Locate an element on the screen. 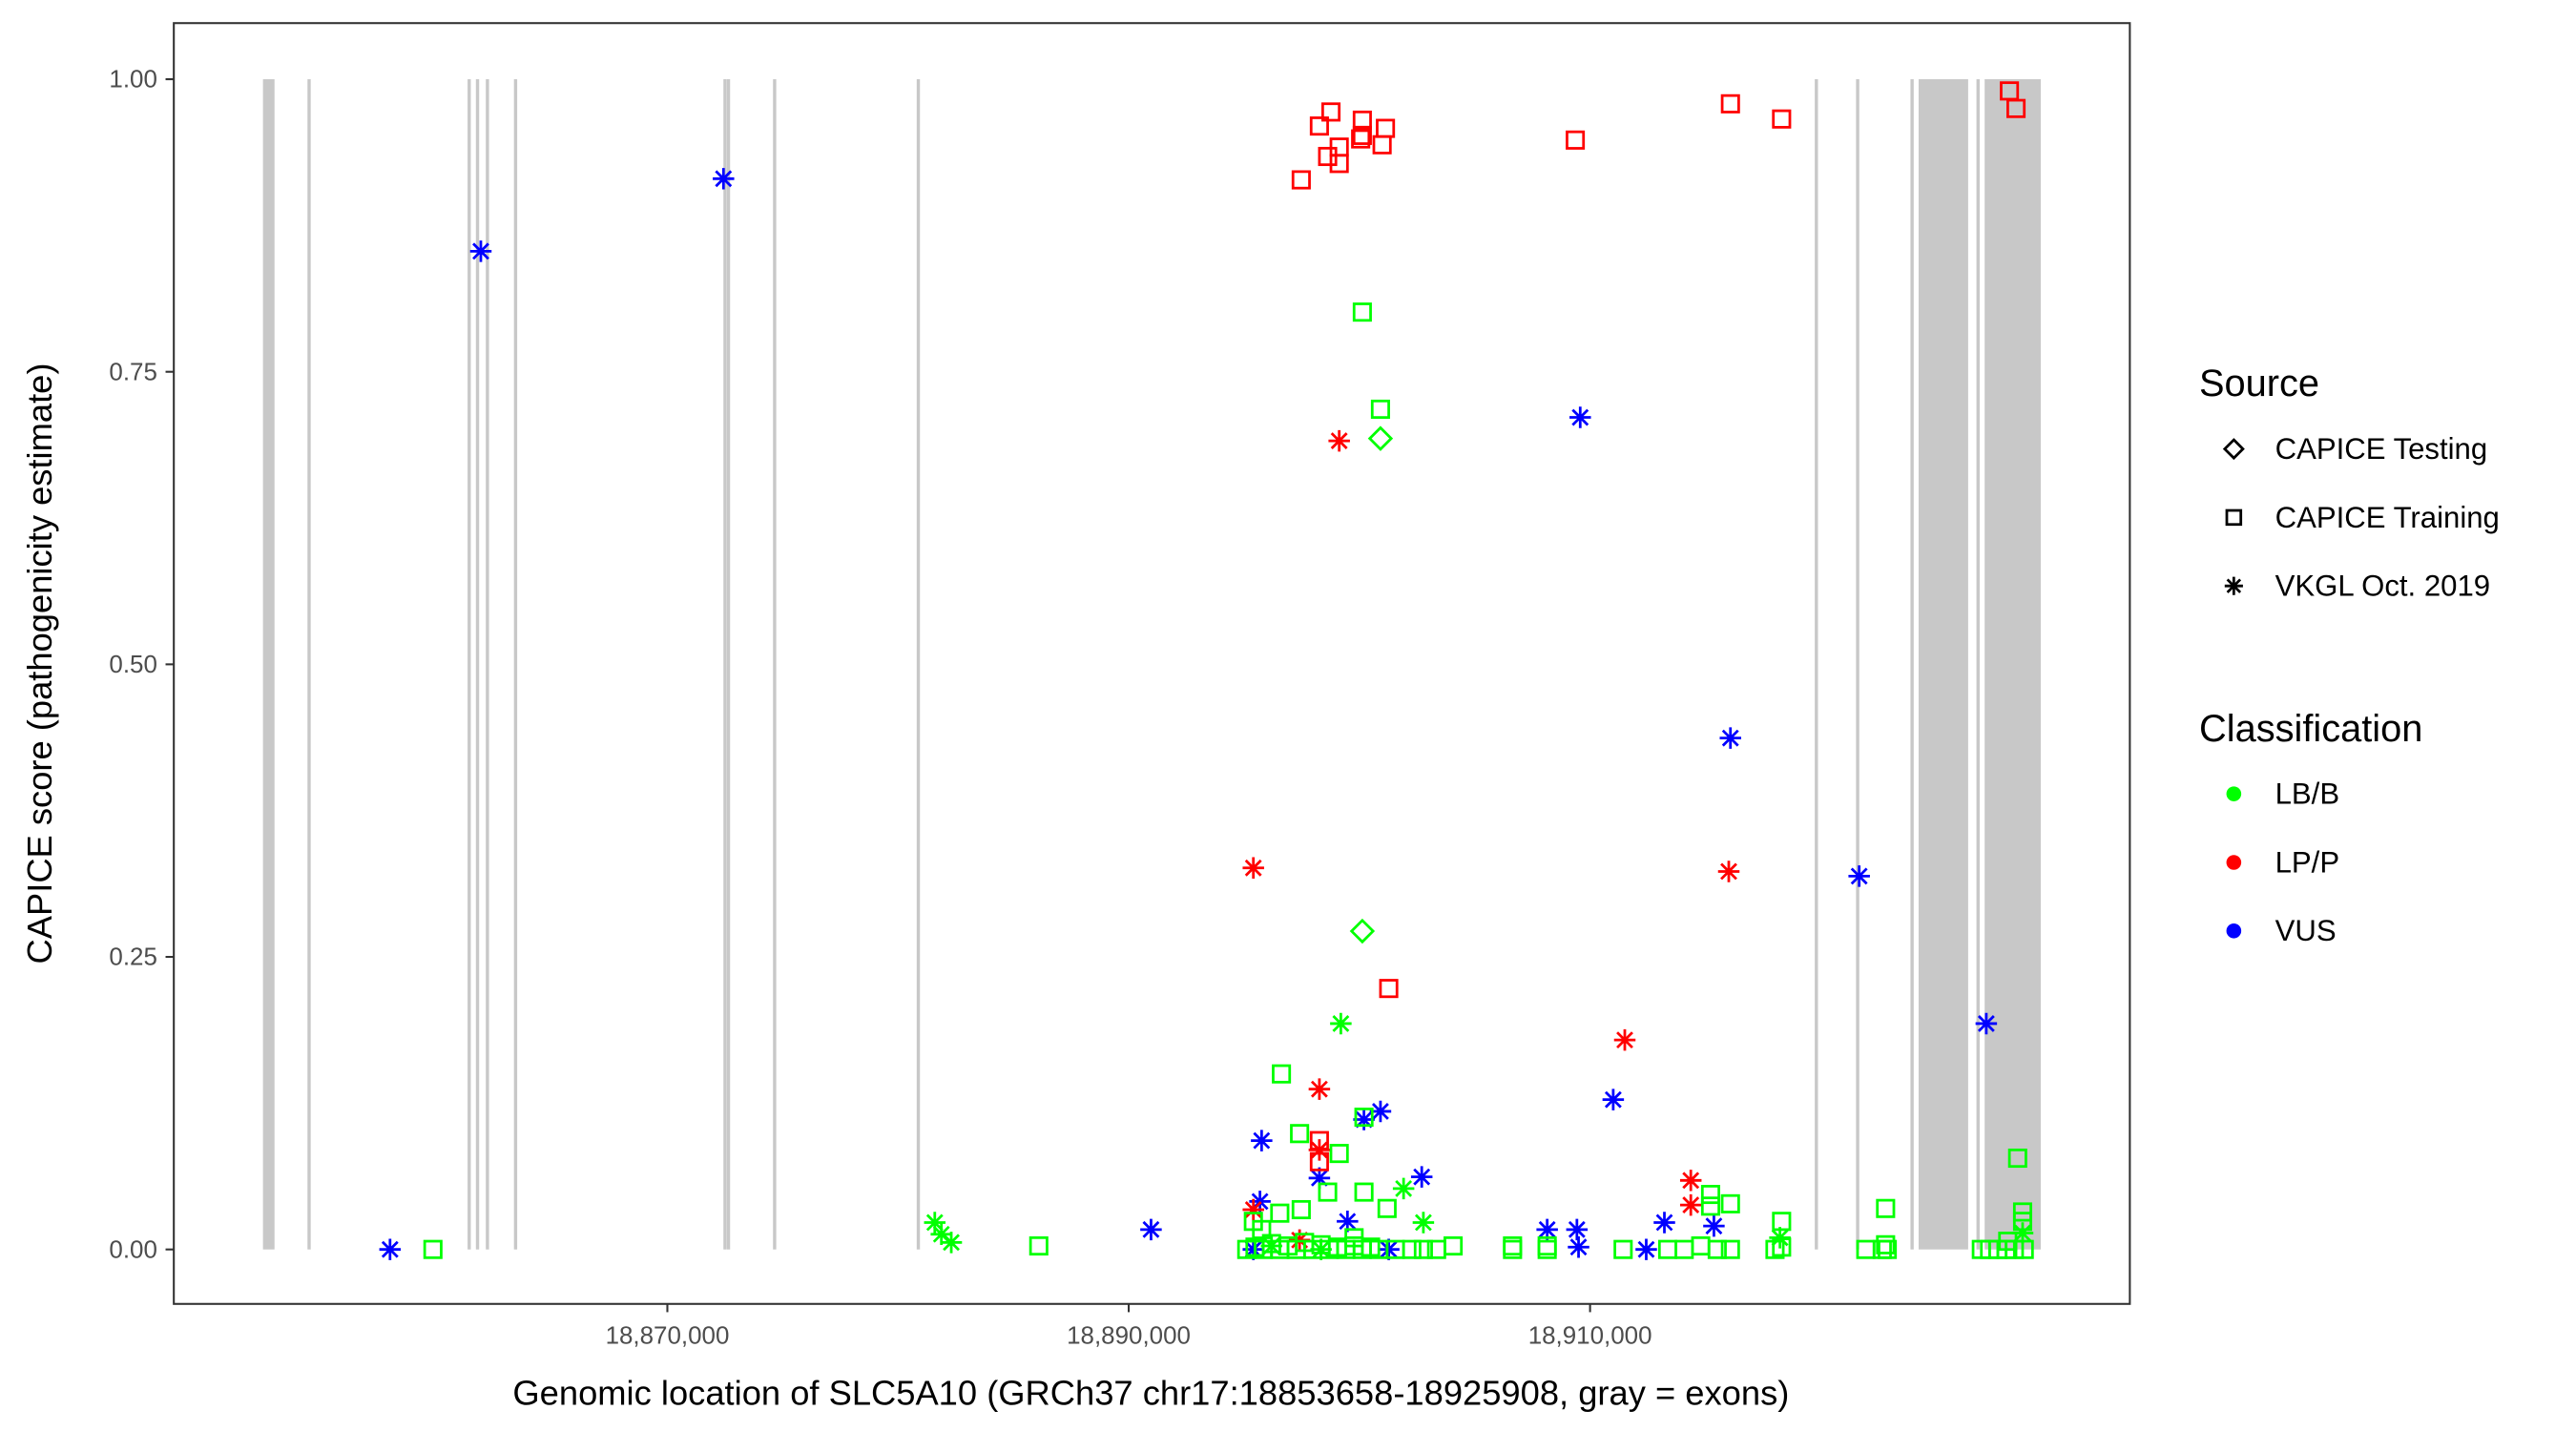 The width and height of the screenshot is (2576, 1431). legend-classification-title: Classification is located at coordinates (2310, 729).